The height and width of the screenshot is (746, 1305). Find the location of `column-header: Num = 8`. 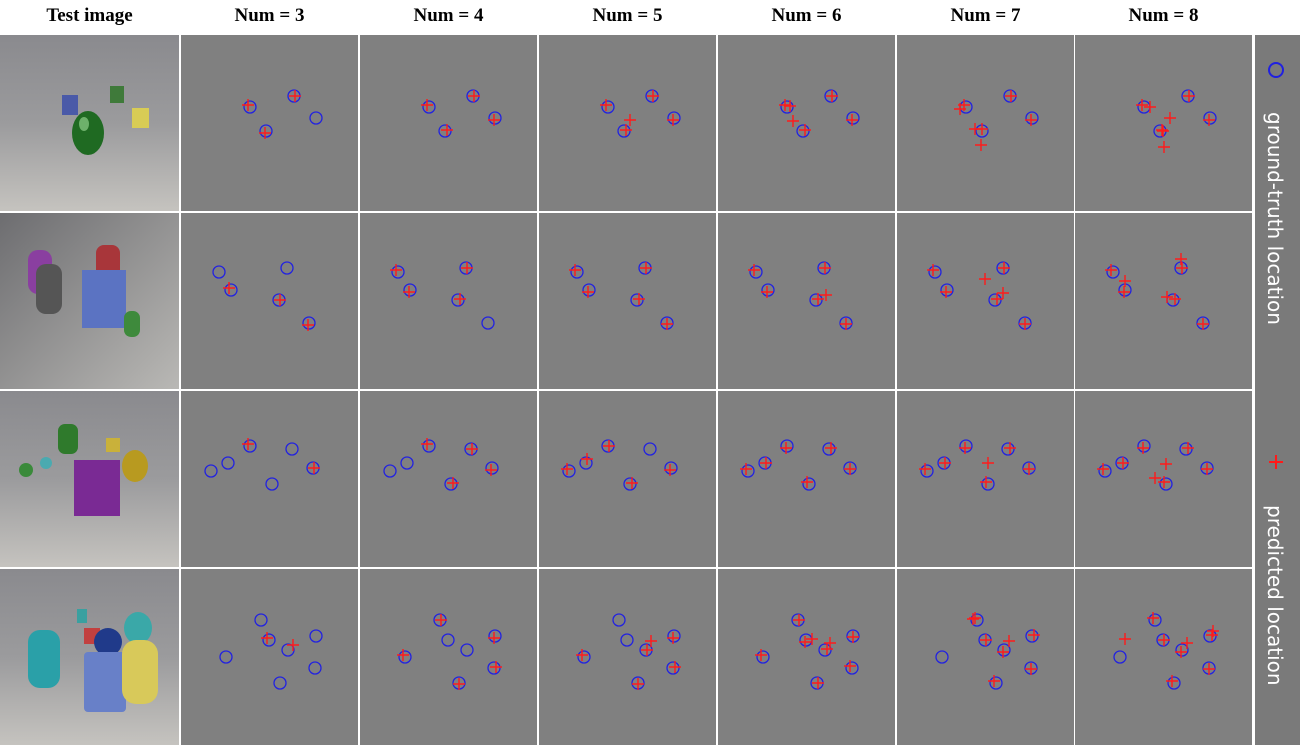

column-header: Num = 8 is located at coordinates (1164, 15).